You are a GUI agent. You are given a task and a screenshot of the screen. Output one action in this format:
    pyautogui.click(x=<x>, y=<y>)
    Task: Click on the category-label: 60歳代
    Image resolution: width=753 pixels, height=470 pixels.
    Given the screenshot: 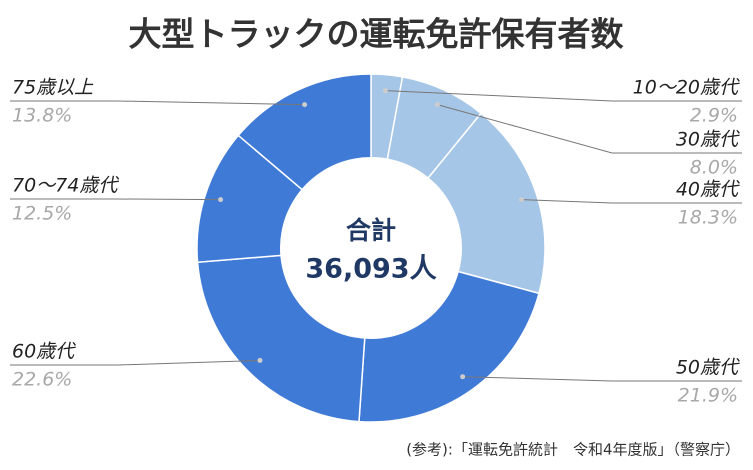 What is the action you would take?
    pyautogui.click(x=44, y=352)
    